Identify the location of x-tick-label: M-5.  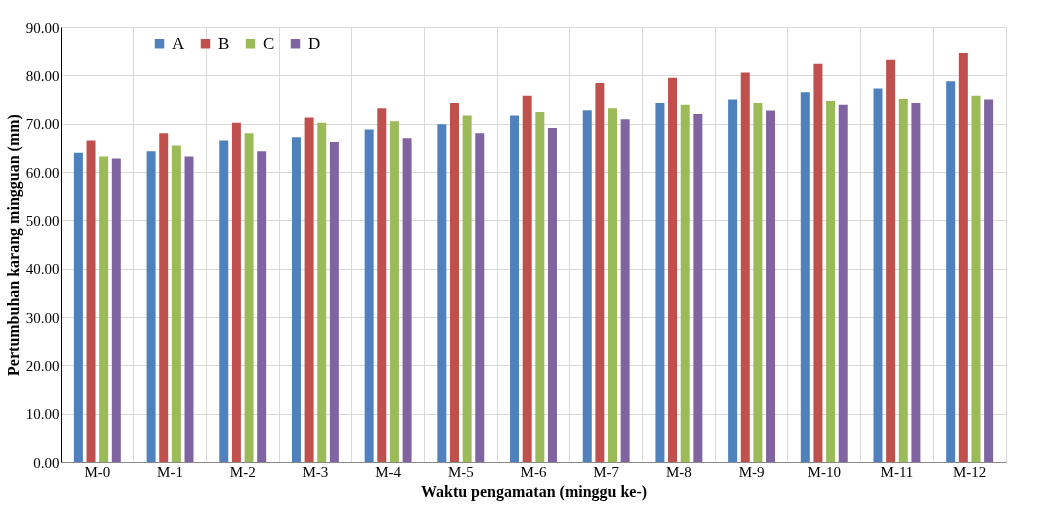
(460, 471).